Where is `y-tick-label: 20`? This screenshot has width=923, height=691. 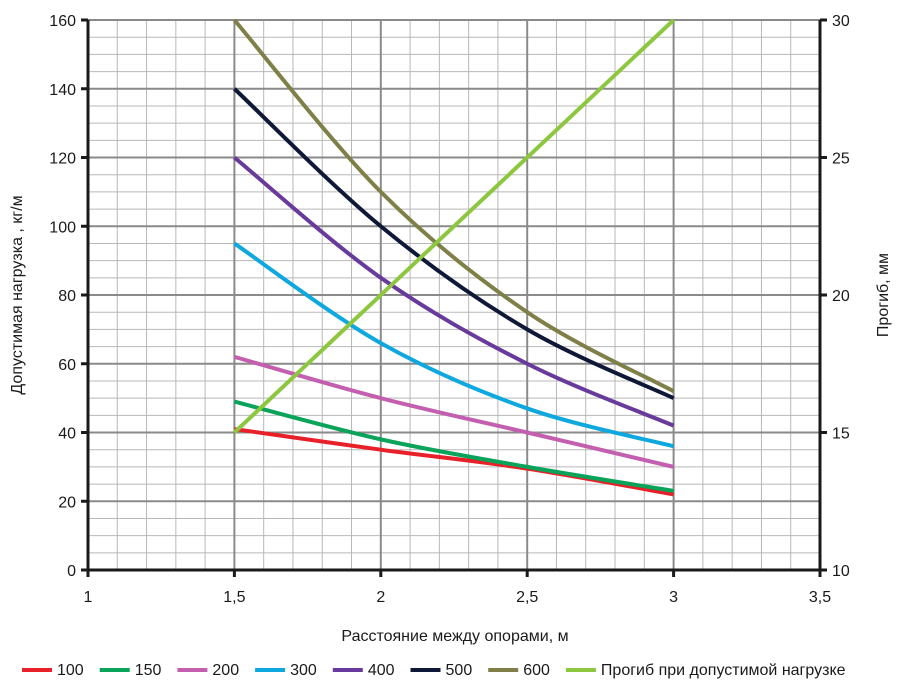
y-tick-label: 20 is located at coordinates (67, 502).